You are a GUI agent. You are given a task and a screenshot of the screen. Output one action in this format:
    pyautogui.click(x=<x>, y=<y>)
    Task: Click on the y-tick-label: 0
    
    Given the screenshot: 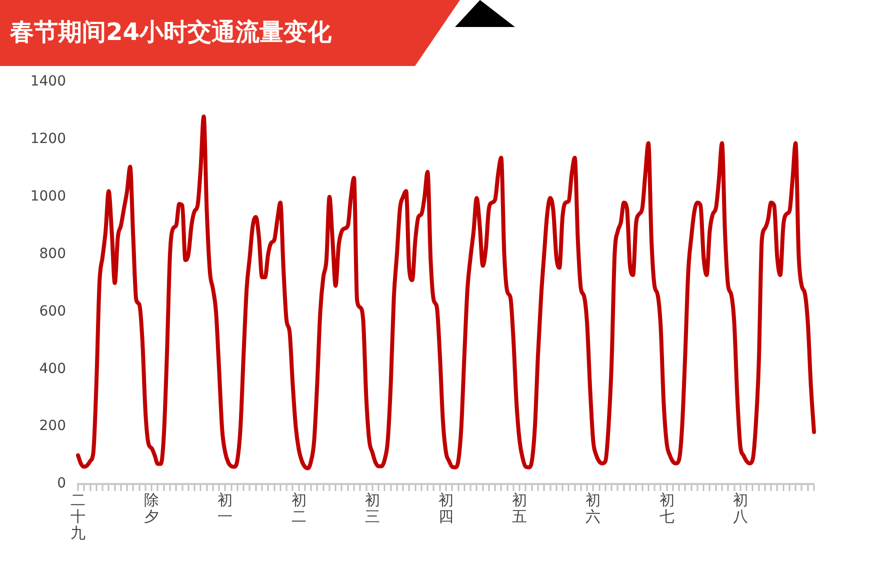 What is the action you would take?
    pyautogui.click(x=61, y=484)
    